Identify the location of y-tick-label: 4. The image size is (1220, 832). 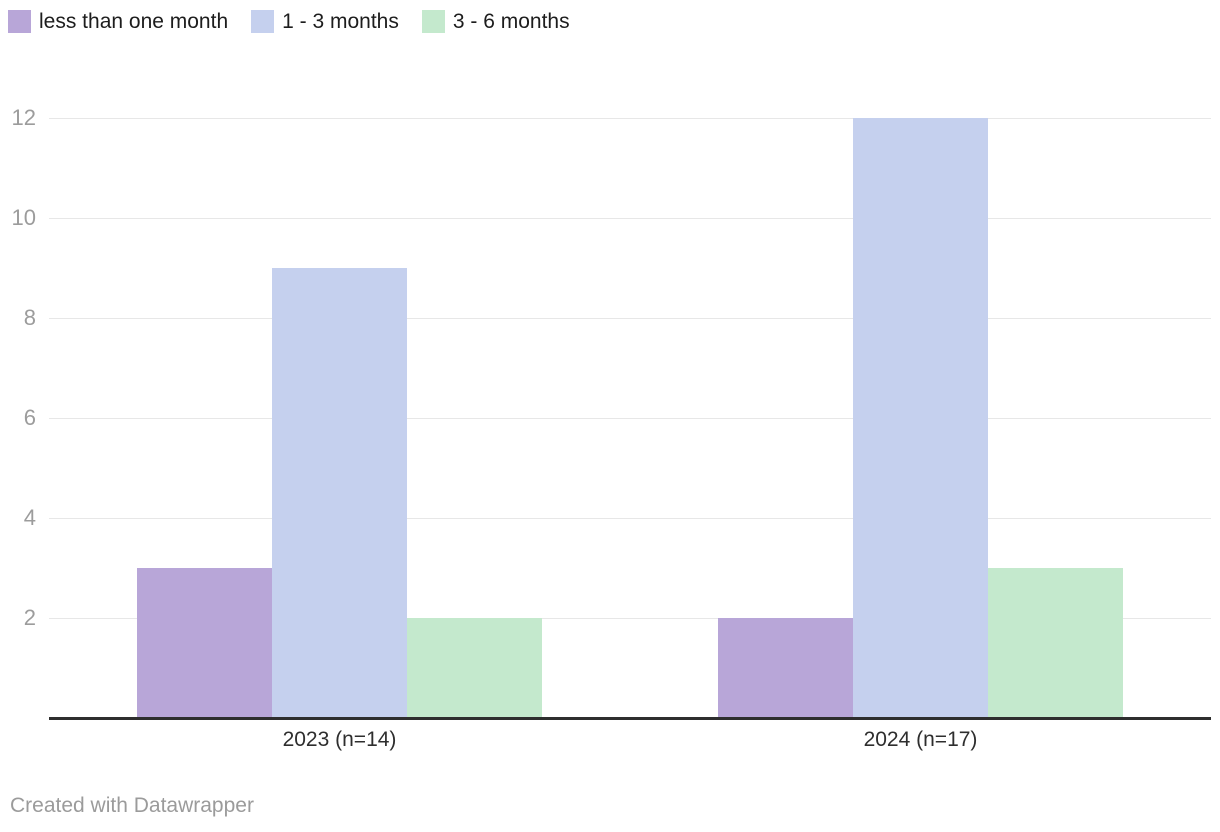
(29, 517).